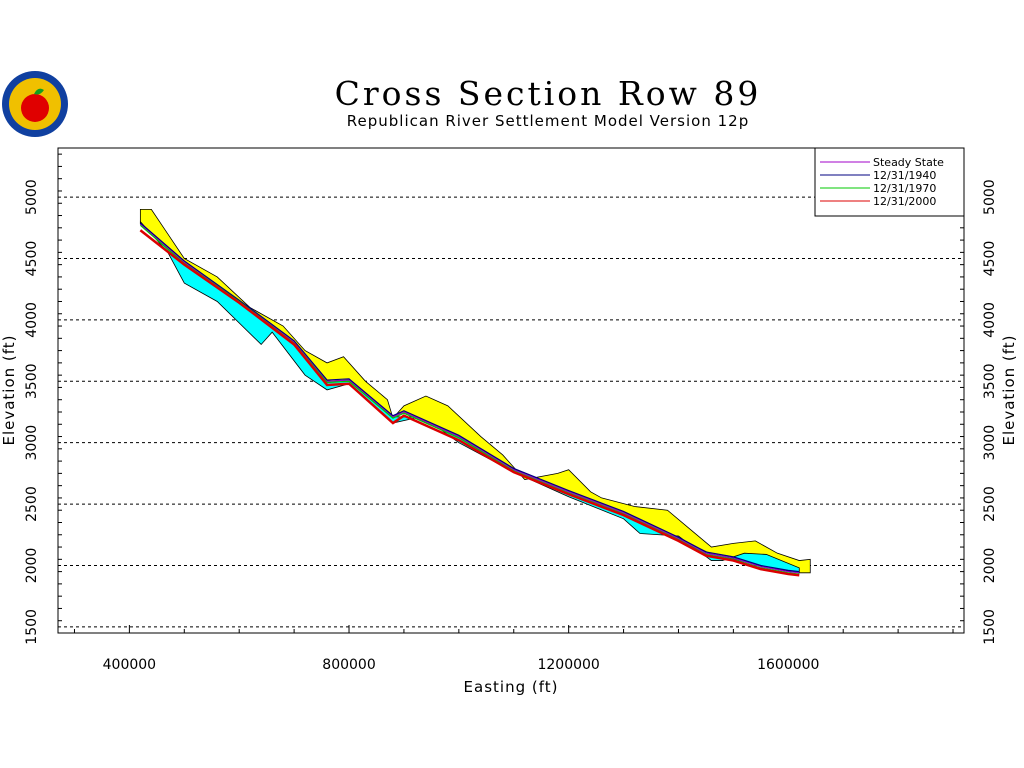  I want to click on x-tick-label: 400000, so click(129, 665).